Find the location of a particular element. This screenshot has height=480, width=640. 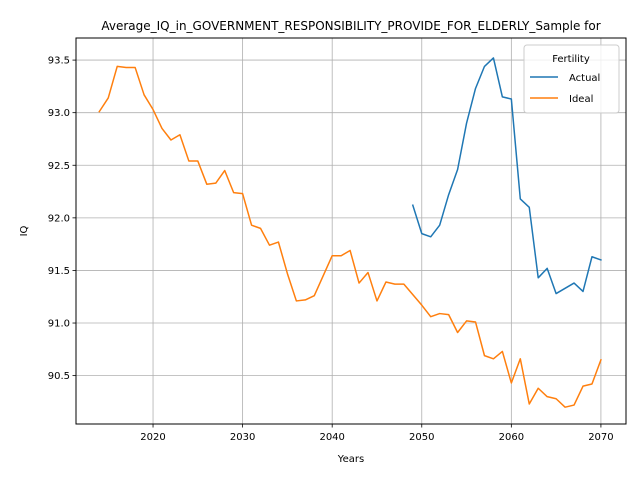

y-tick-label: 92.5 is located at coordinates (59, 166).